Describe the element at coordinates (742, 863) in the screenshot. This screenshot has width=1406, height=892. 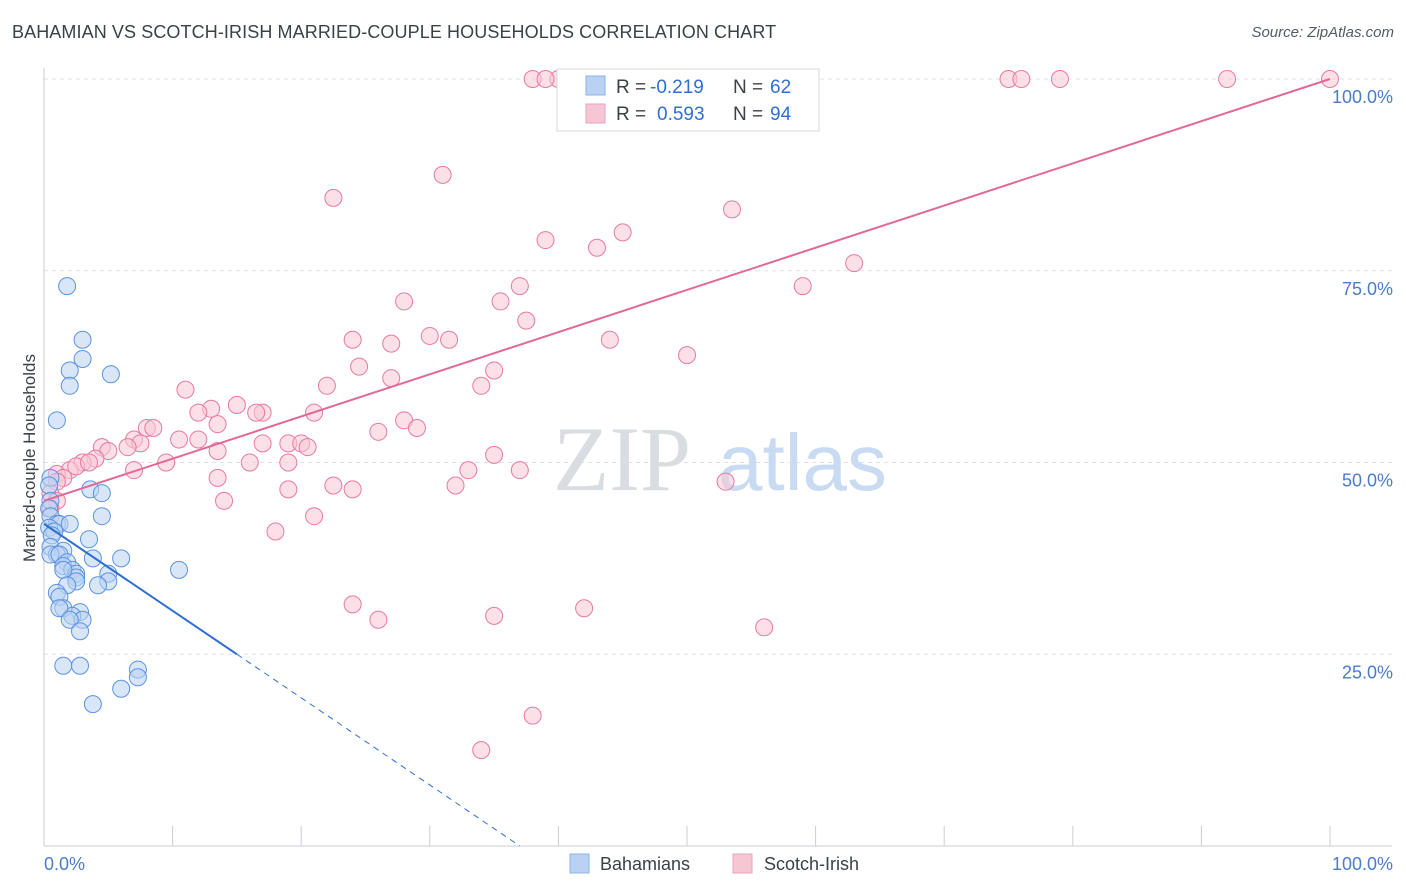
I see `series-legend-swatch-scotch-irish` at that location.